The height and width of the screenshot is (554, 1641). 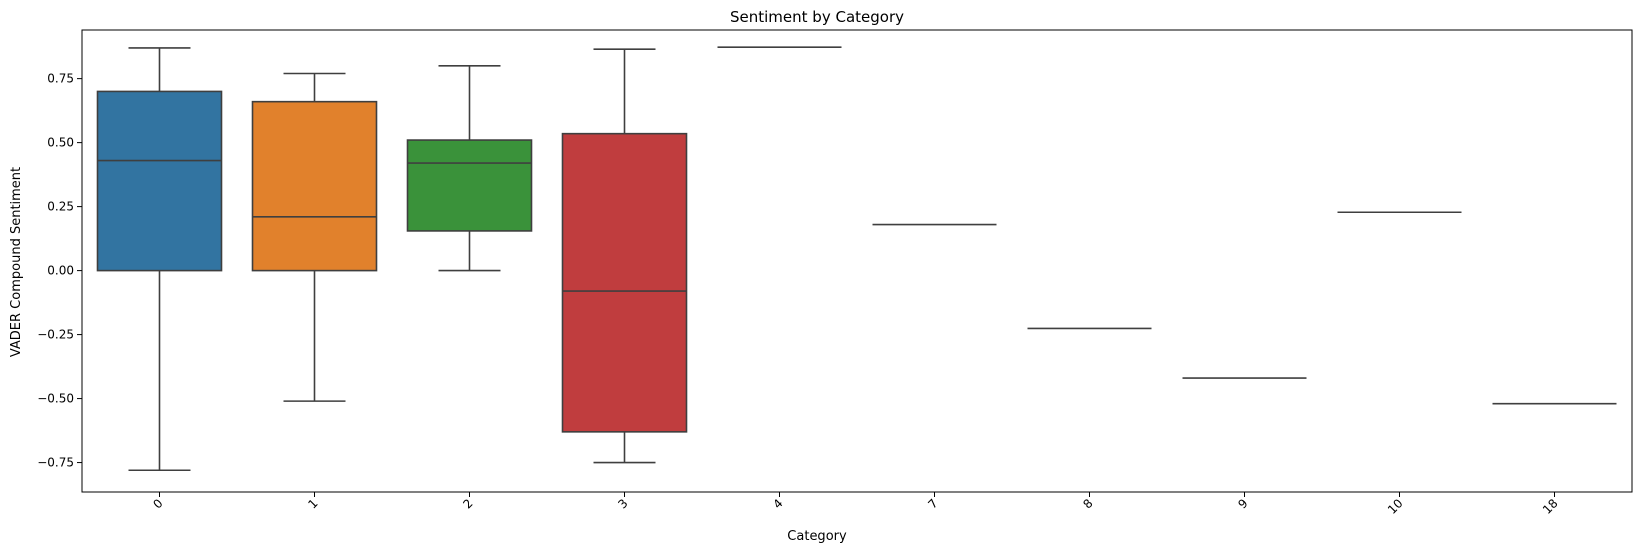 What do you see at coordinates (16, 262) in the screenshot?
I see `y-axis-label: VADER Compound Sentiment` at bounding box center [16, 262].